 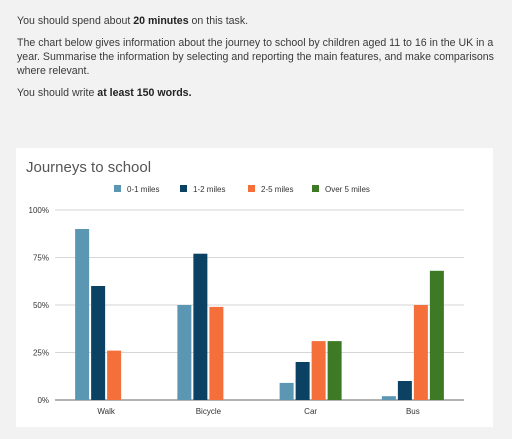 I want to click on time-instruction-bold: 20 minutes, so click(x=161, y=21).